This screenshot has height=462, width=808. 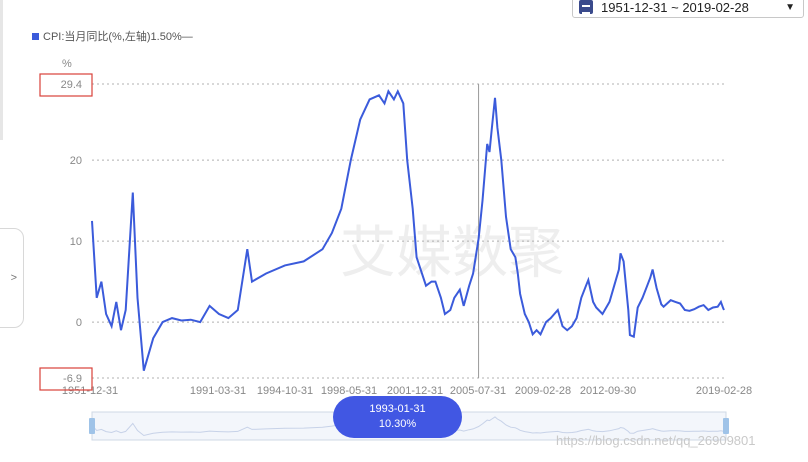 I want to click on cursor-tooltip: 1993-01-31 10.30%, so click(x=397, y=417).